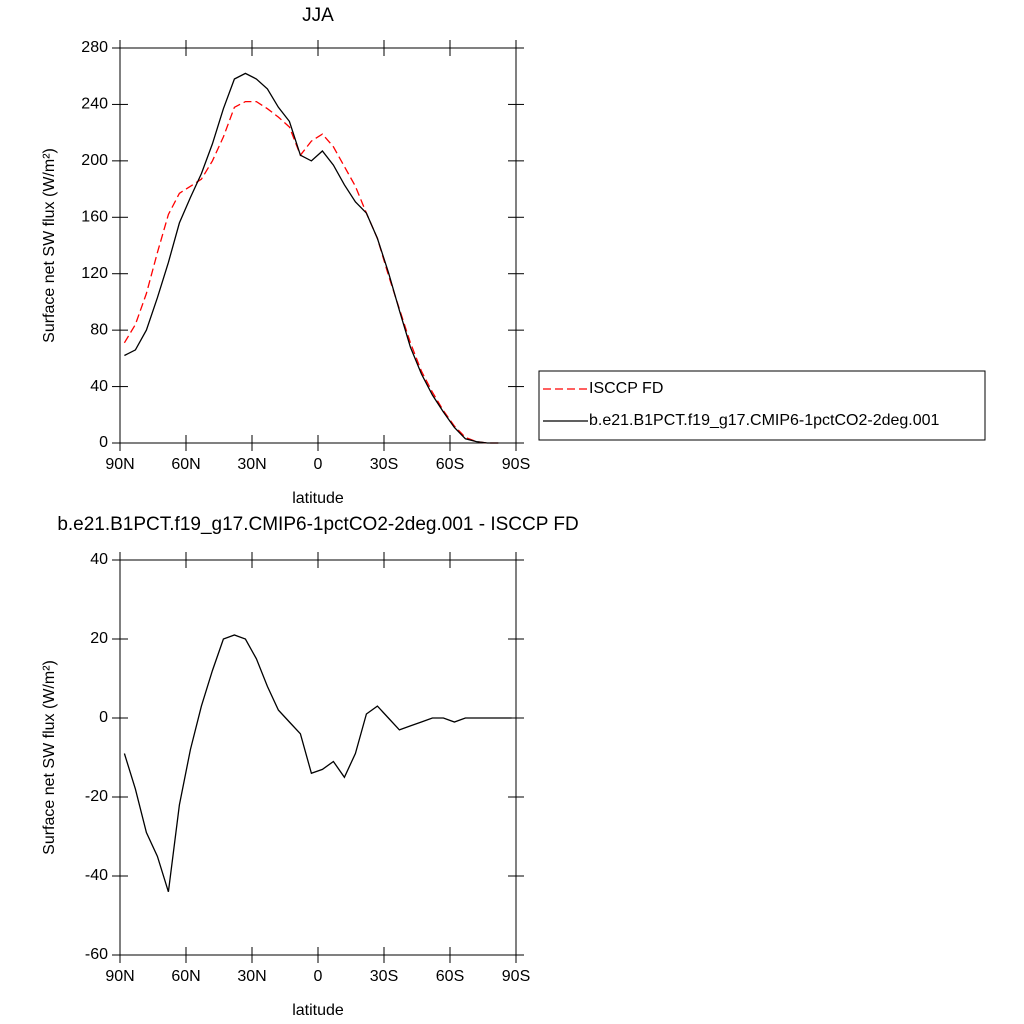 Image resolution: width=1024 pixels, height=1024 pixels. I want to click on y-tick-label: -20, so click(96, 796).